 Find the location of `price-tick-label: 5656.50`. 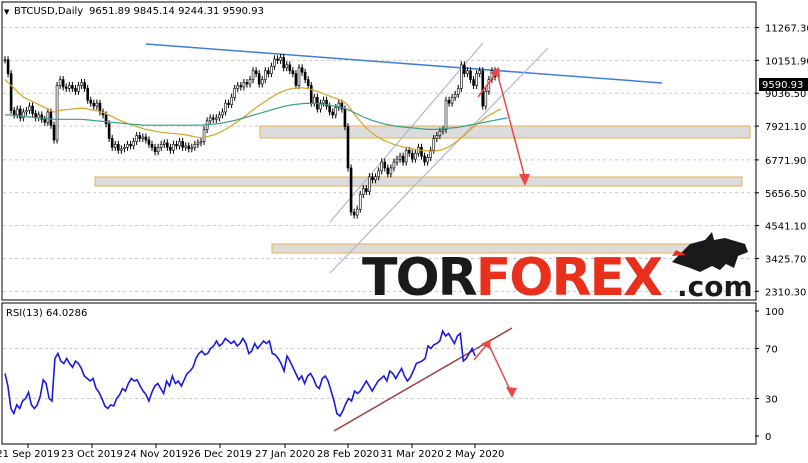

price-tick-label: 5656.50 is located at coordinates (785, 194).